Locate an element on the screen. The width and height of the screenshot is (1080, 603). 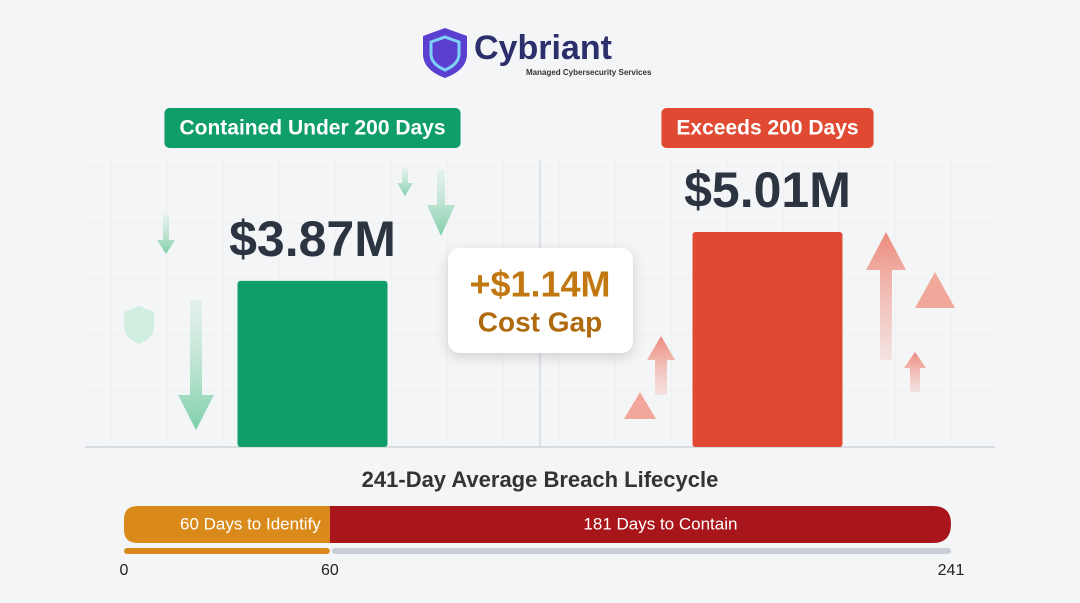
brand: Cybriant is located at coordinates (543, 48).